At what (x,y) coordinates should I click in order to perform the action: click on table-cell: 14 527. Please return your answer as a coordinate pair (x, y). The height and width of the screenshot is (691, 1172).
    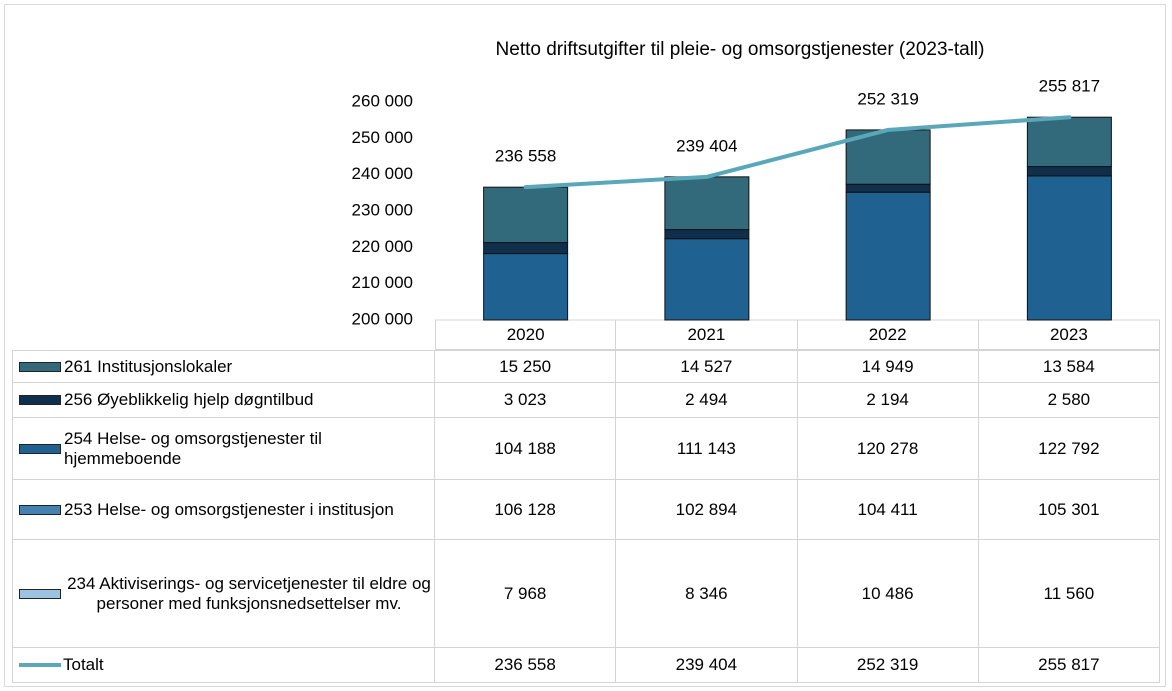
    Looking at the image, I should click on (707, 366).